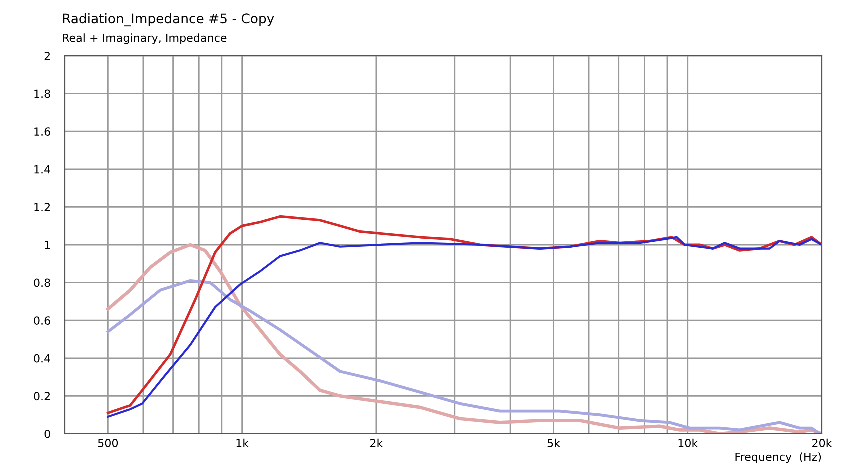  Describe the element at coordinates (47, 434) in the screenshot. I see `y-tick-label: 0` at that location.